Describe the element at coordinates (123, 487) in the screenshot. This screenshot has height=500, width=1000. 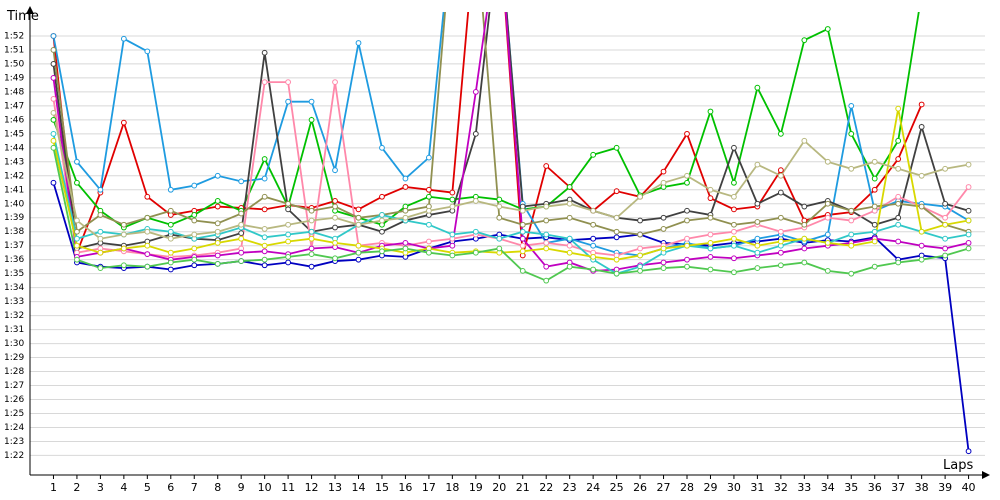
I see `x-tick-label: 4` at that location.